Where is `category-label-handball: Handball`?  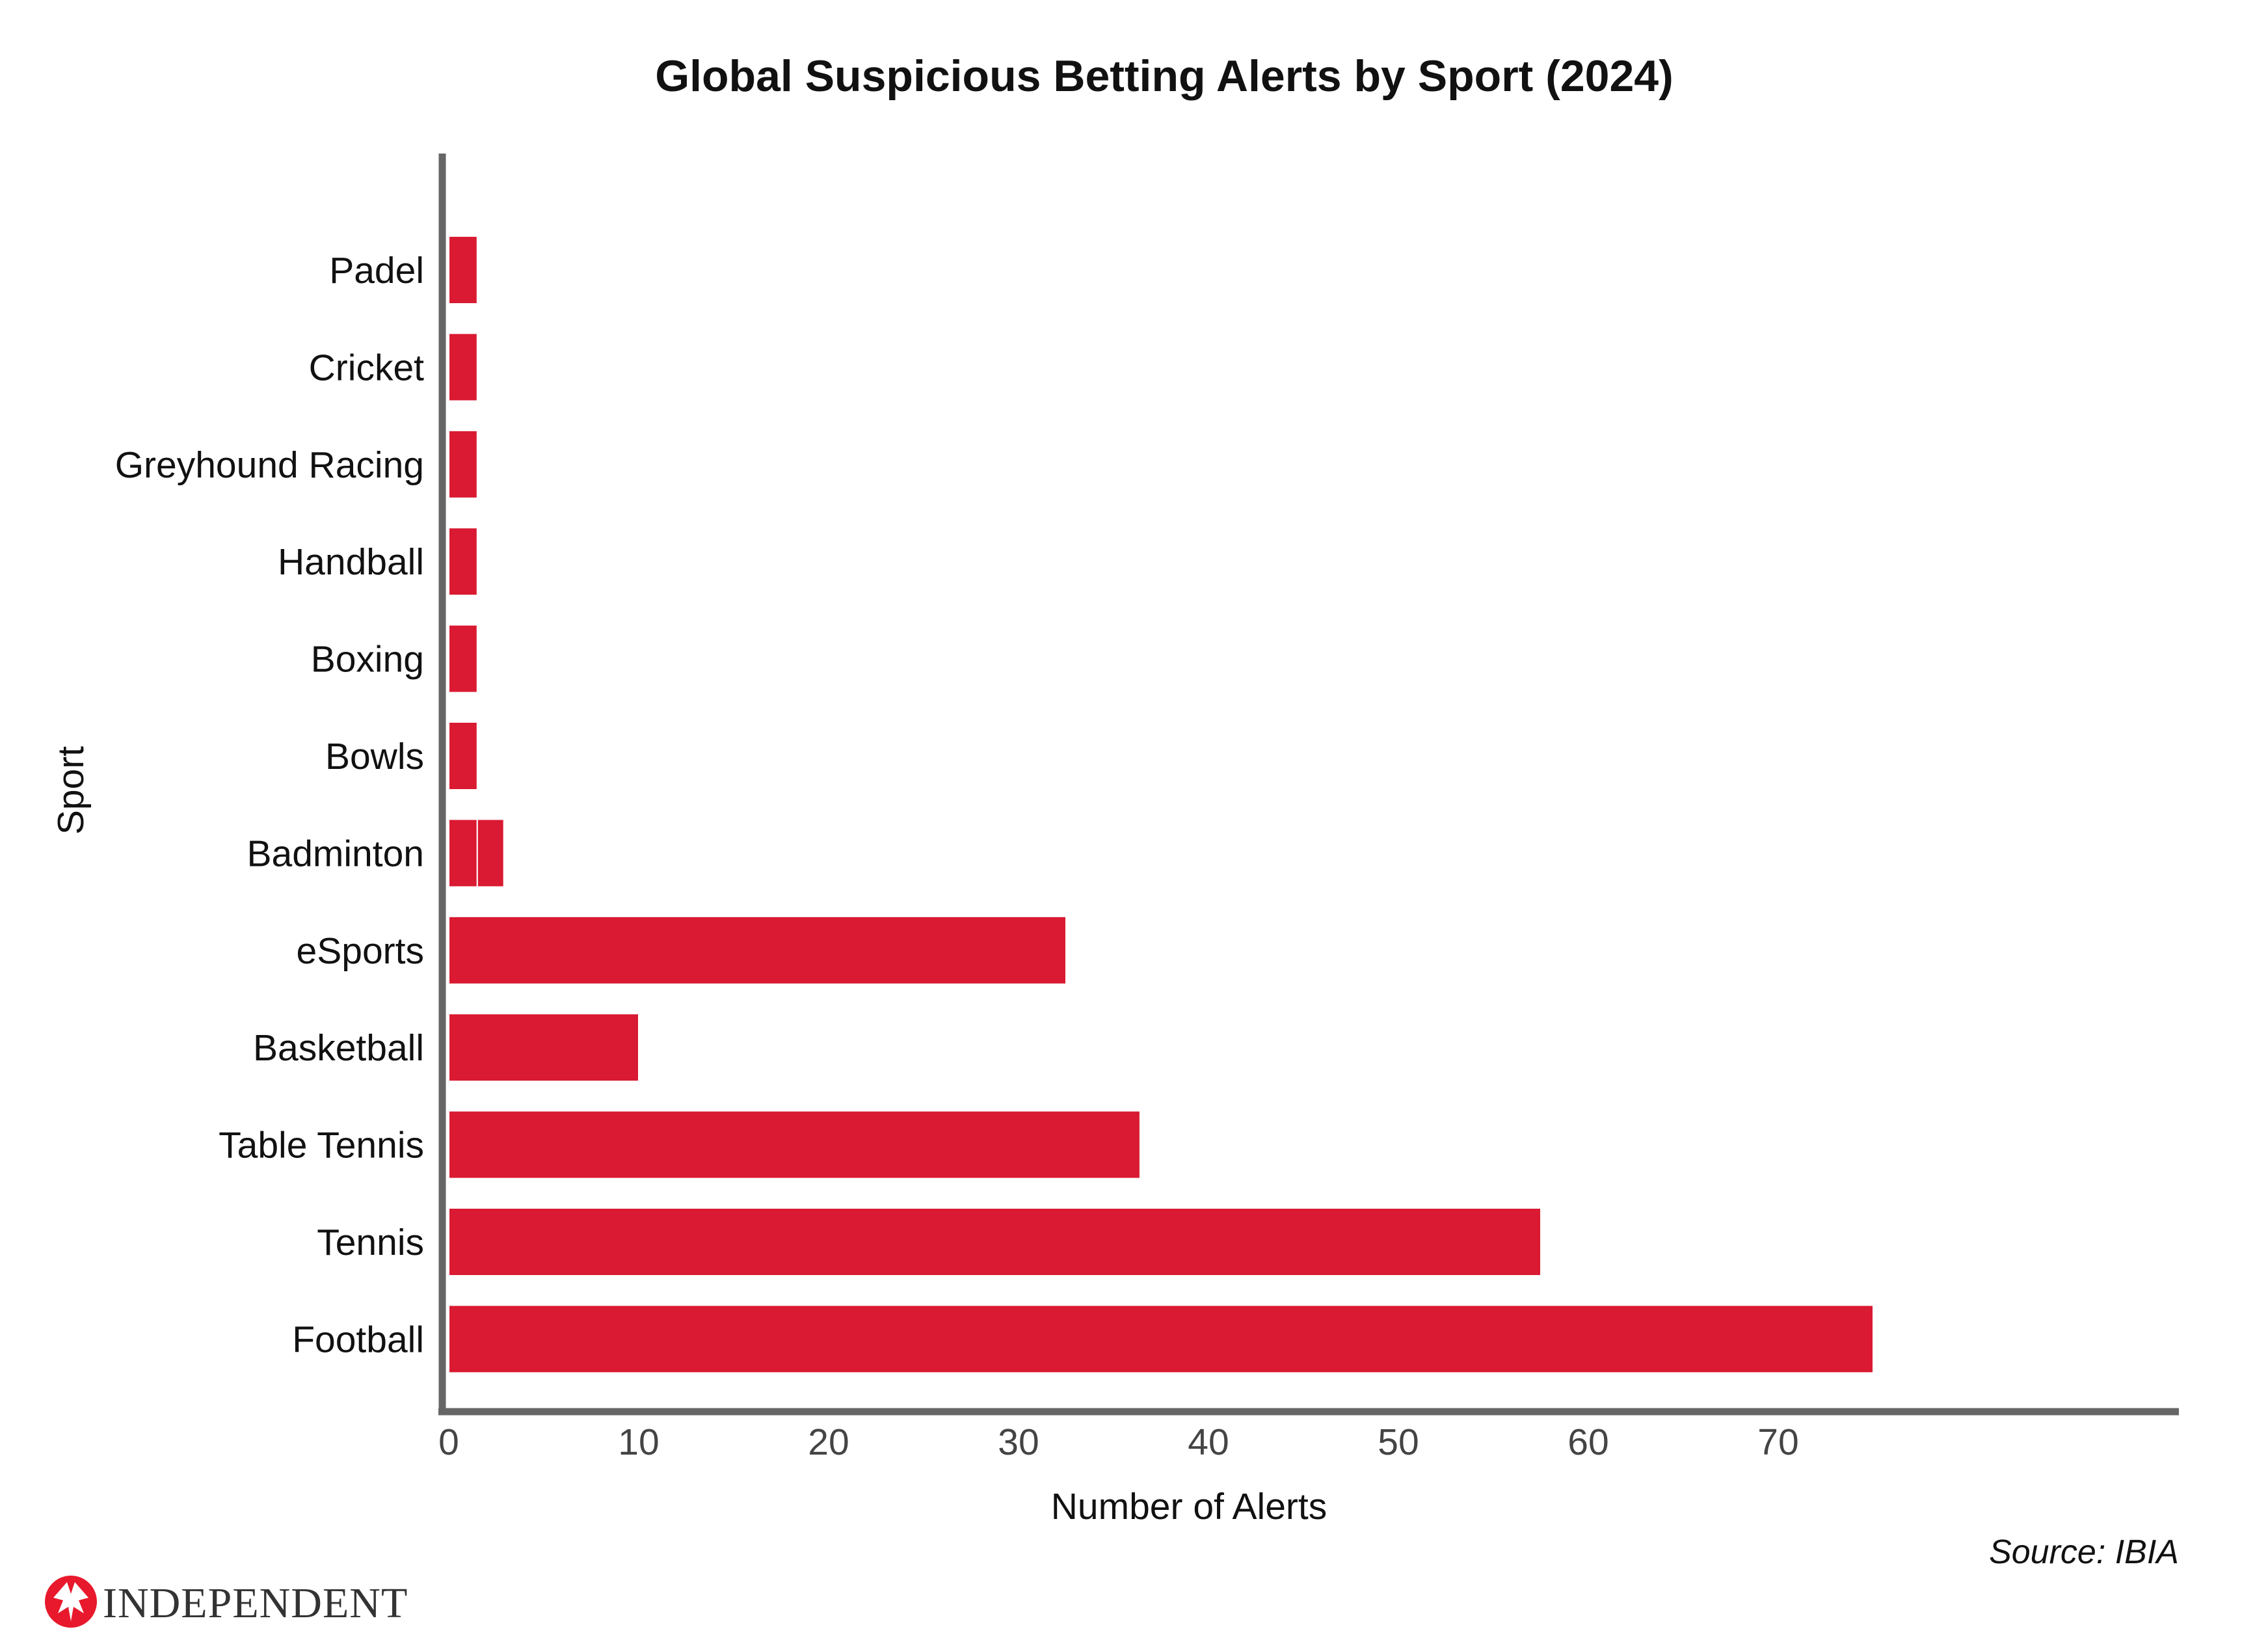
category-label-handball: Handball is located at coordinates (351, 562).